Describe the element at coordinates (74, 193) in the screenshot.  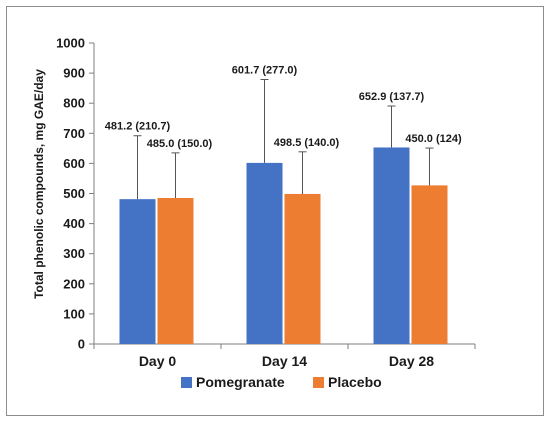
I see `y-tick-label: 500` at that location.